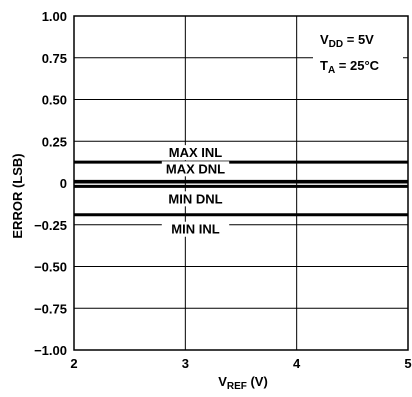 This screenshot has width=412, height=397. Describe the element at coordinates (54, 141) in the screenshot. I see `y-tick-label-3: 0.25` at that location.